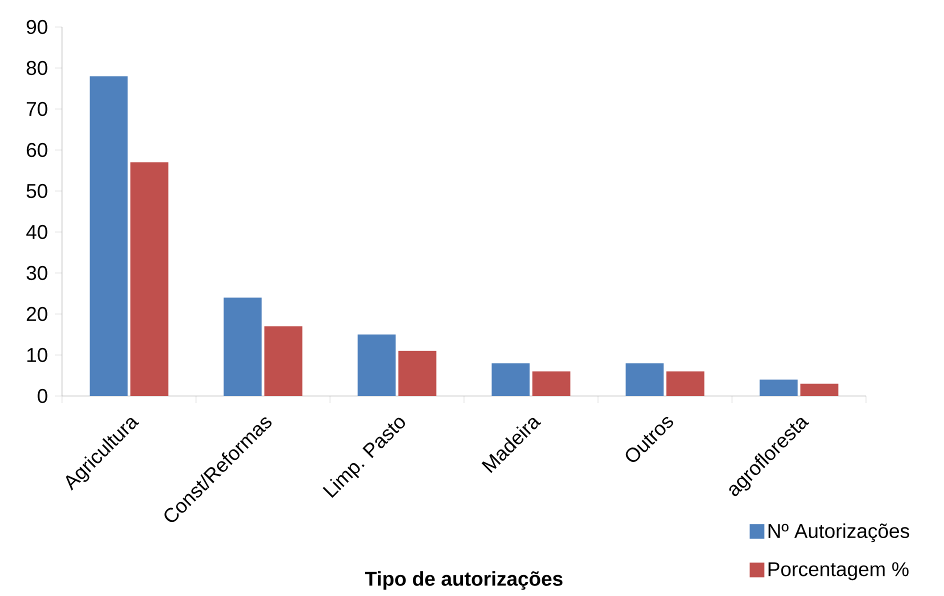 The height and width of the screenshot is (596, 944). What do you see at coordinates (37, 191) in the screenshot?
I see `y-tick-label: 50` at bounding box center [37, 191].